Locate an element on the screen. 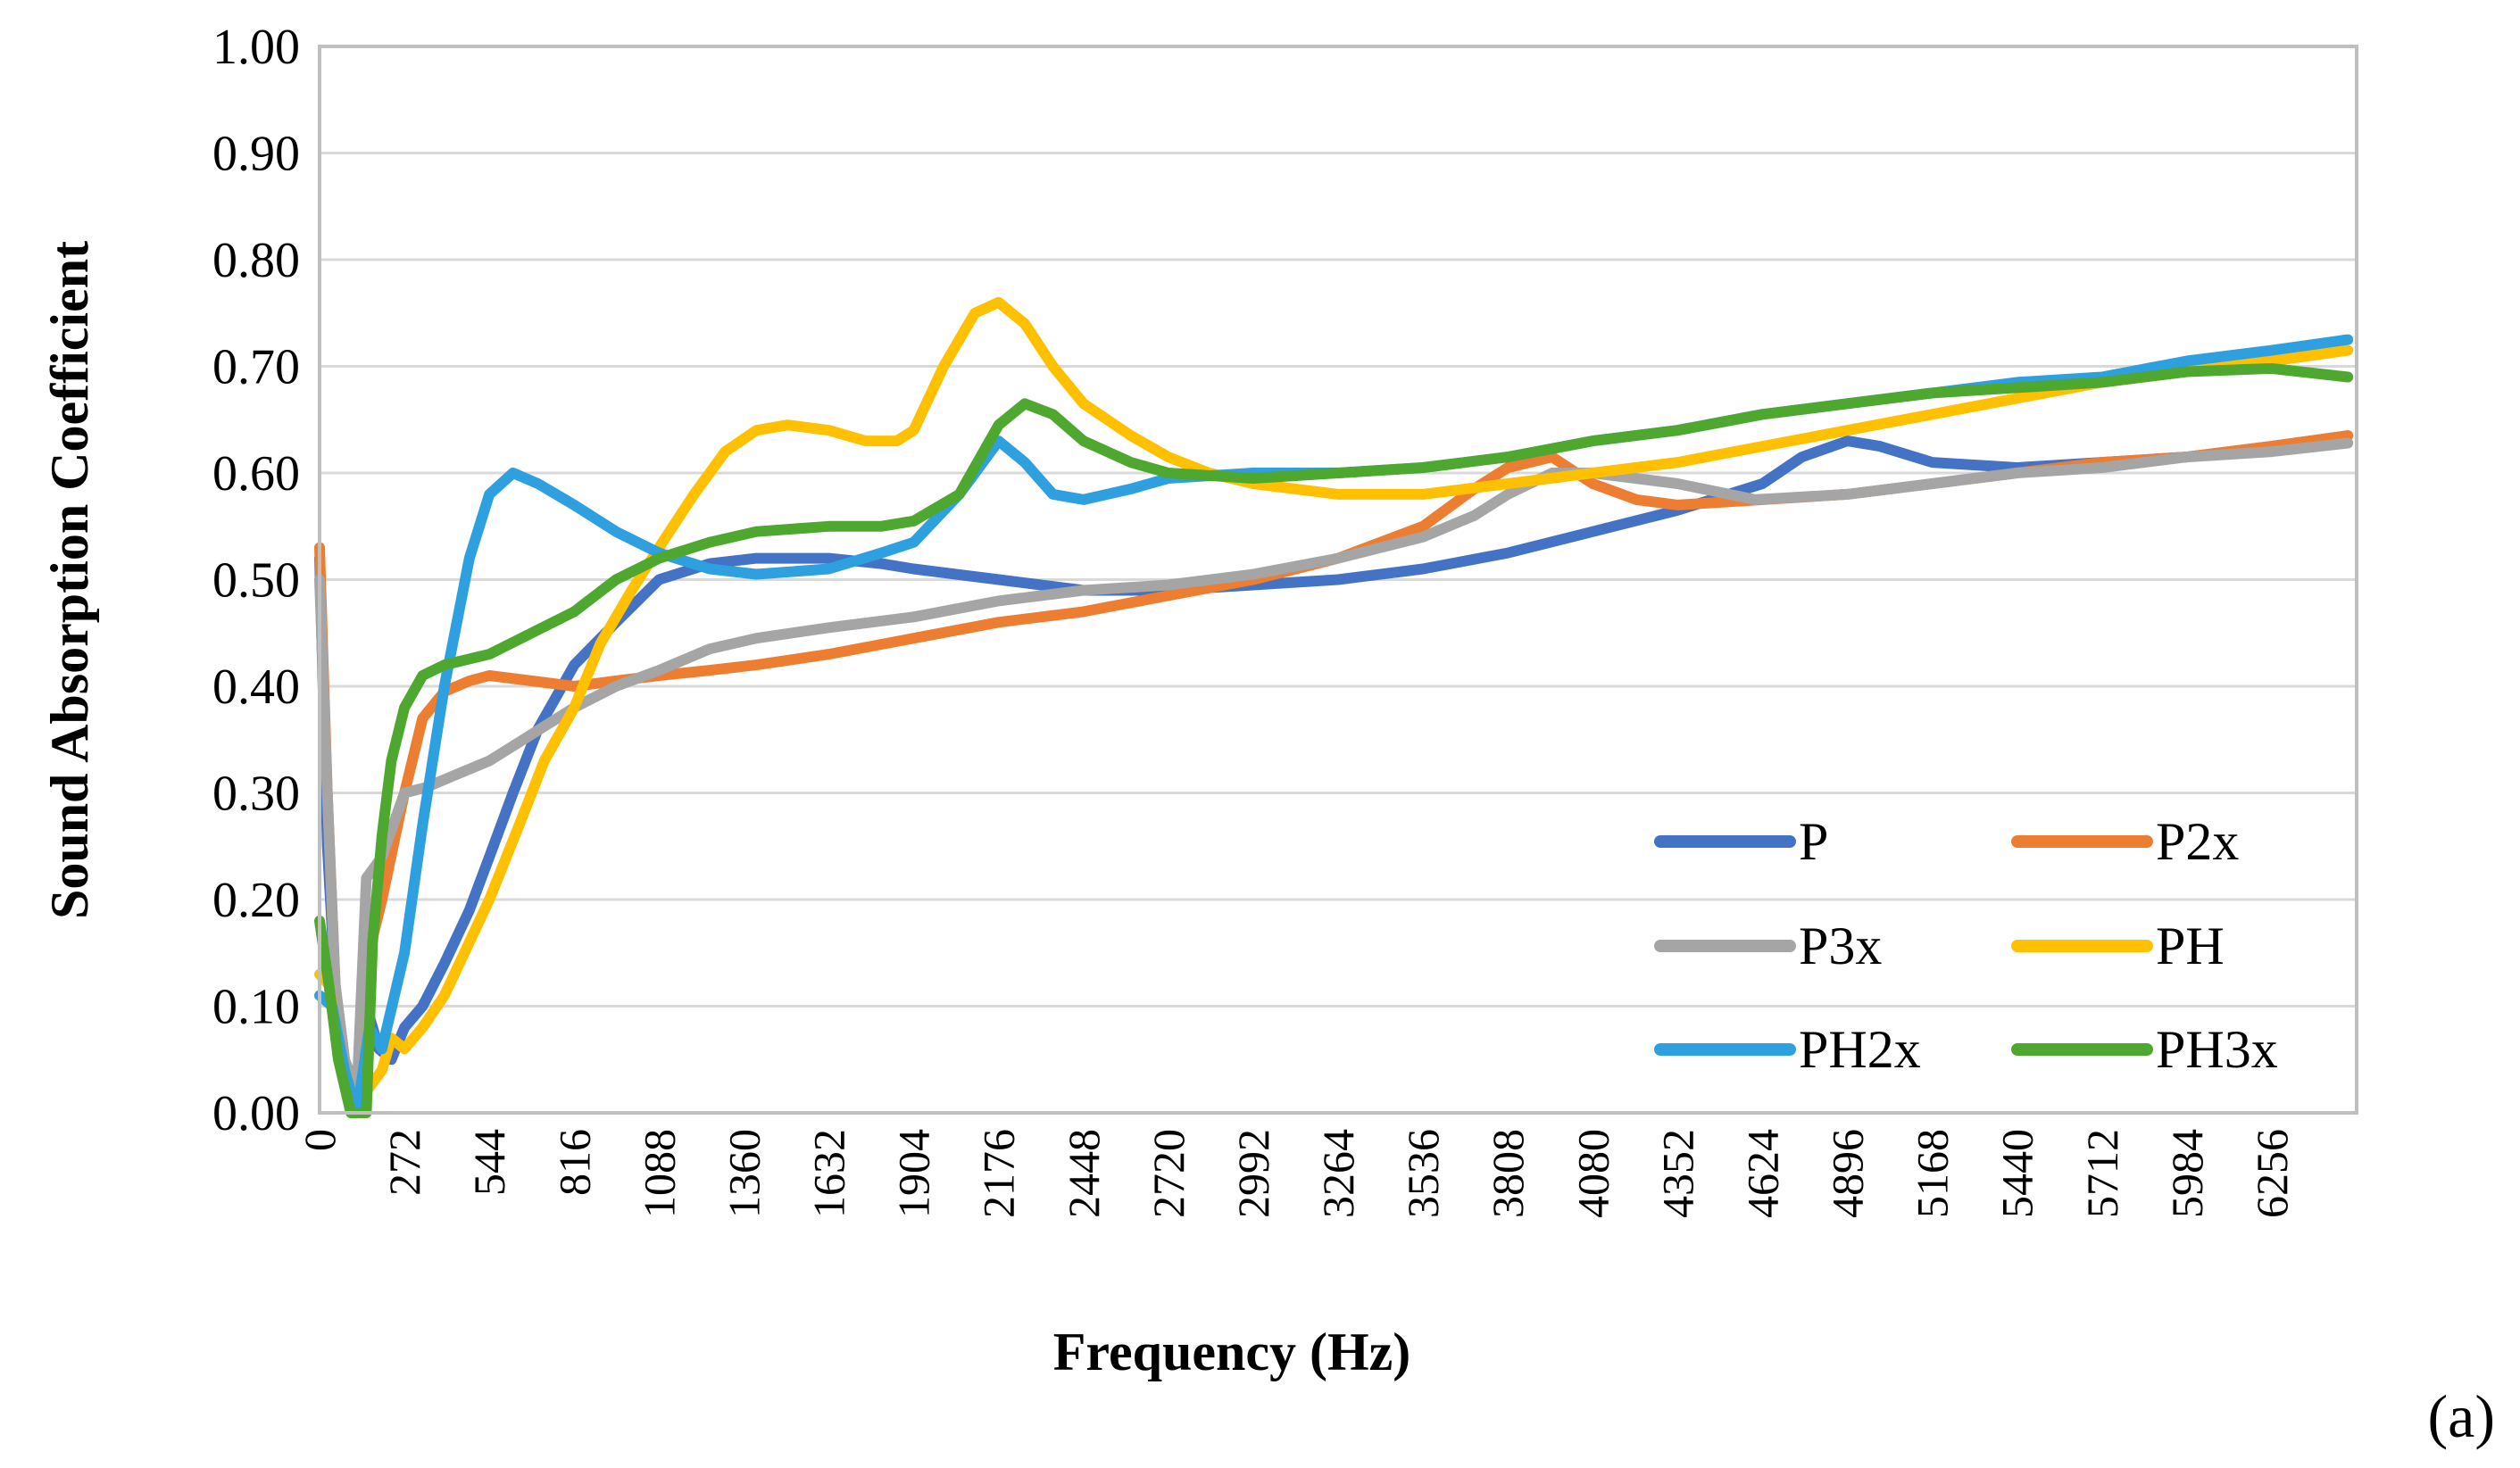 The image size is (2520, 1468). y-tick-label: 0.20 is located at coordinates (256, 900).